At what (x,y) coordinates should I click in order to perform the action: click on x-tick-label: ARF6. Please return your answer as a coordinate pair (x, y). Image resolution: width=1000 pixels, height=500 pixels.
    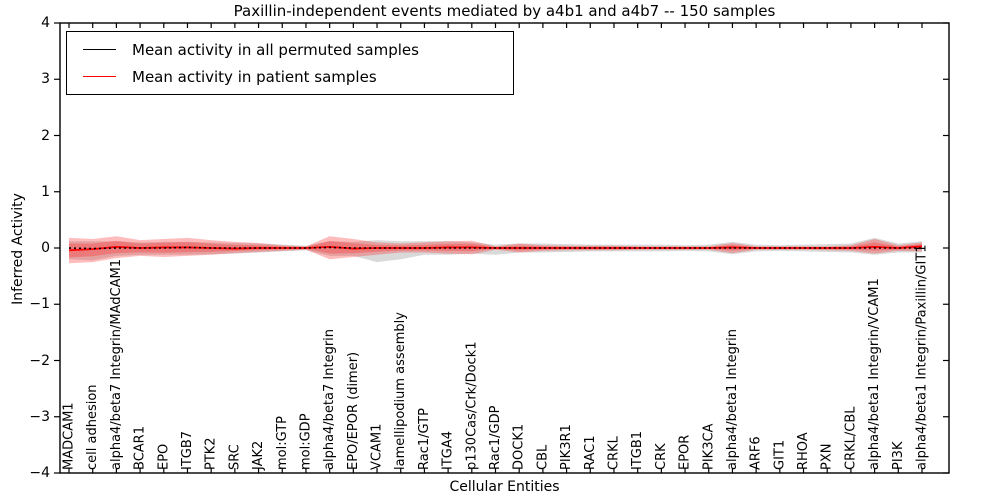
    Looking at the image, I should click on (756, 453).